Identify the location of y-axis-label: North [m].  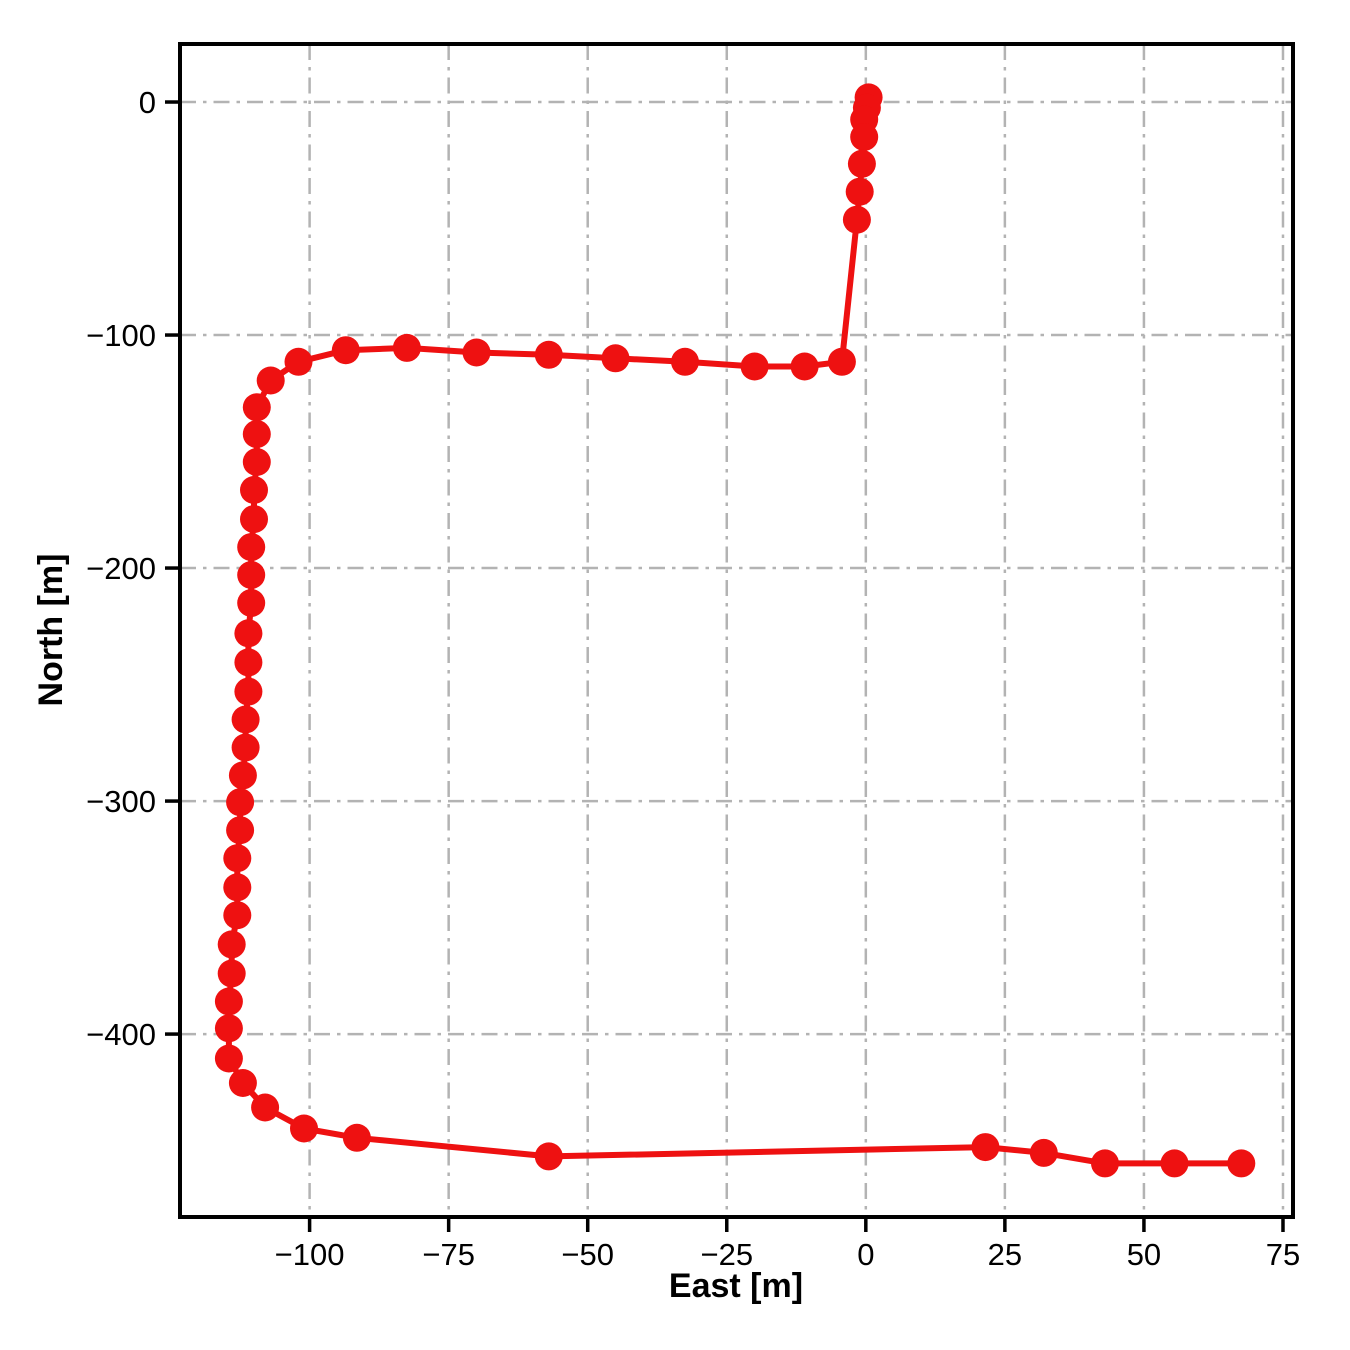
(51, 630).